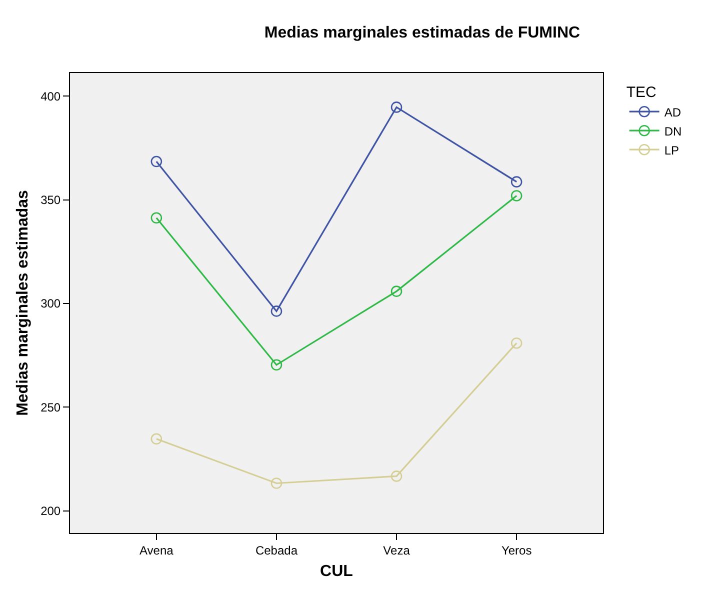  What do you see at coordinates (23, 303) in the screenshot?
I see `y-axis-title: Medias marginales estimadas` at bounding box center [23, 303].